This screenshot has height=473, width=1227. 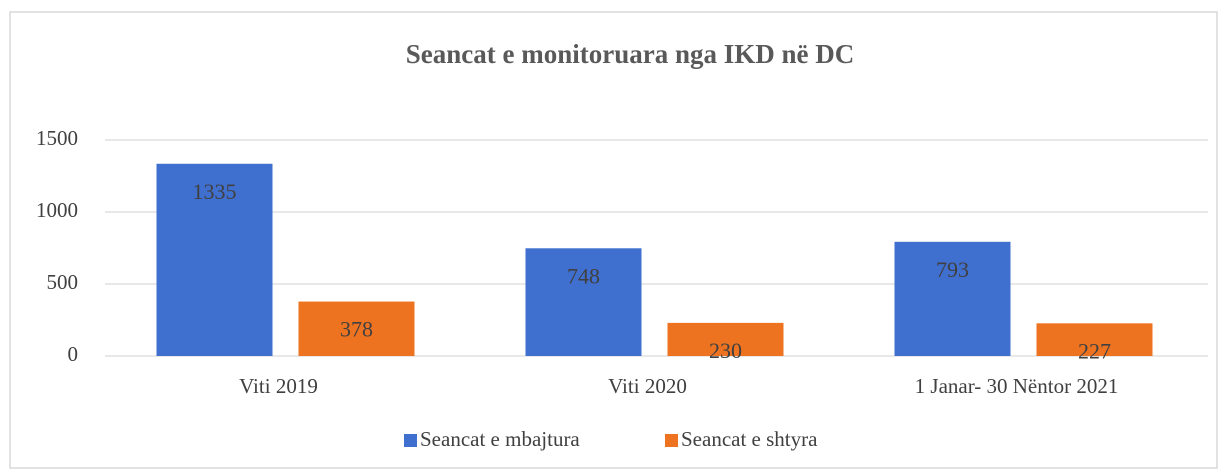 What do you see at coordinates (952, 269) in the screenshot?
I see `value-label: 793` at bounding box center [952, 269].